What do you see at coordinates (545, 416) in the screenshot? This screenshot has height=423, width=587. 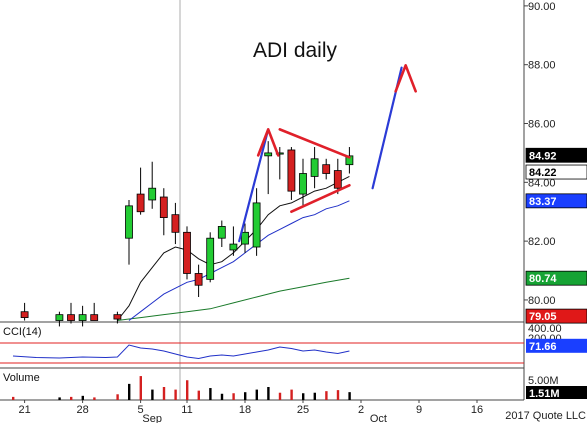 I see `copyright: 2017 Quote LLC` at bounding box center [545, 416].